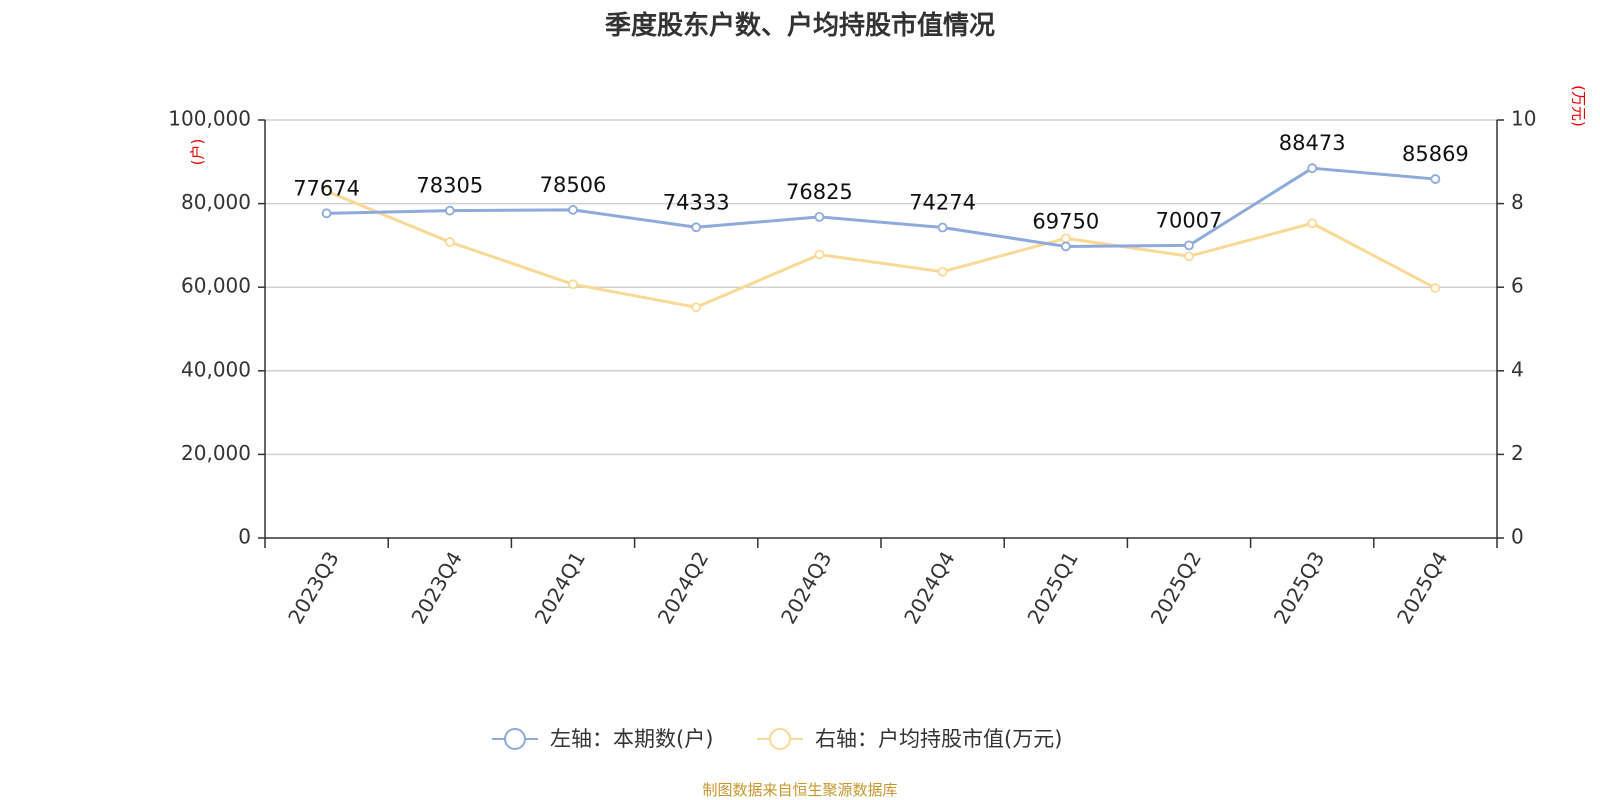 This screenshot has width=1600, height=800. I want to click on left-tick-label: 40,000, so click(216, 369).